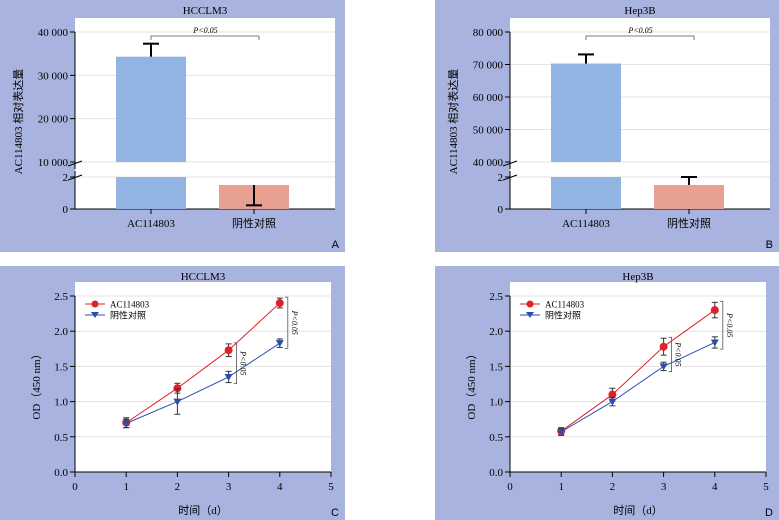  I want to click on x-tick-label: AC114803, so click(151, 224).